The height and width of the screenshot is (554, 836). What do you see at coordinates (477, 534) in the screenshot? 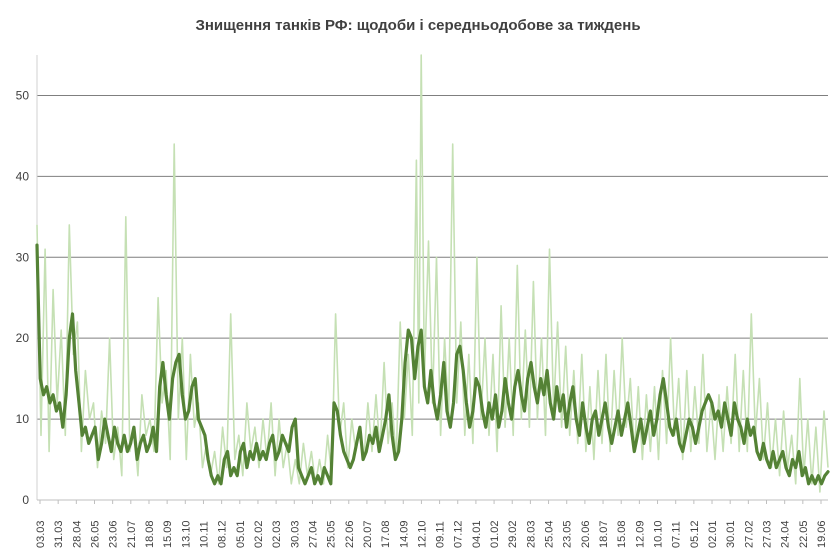
I see `x-tick-label: 04.01` at bounding box center [477, 534].